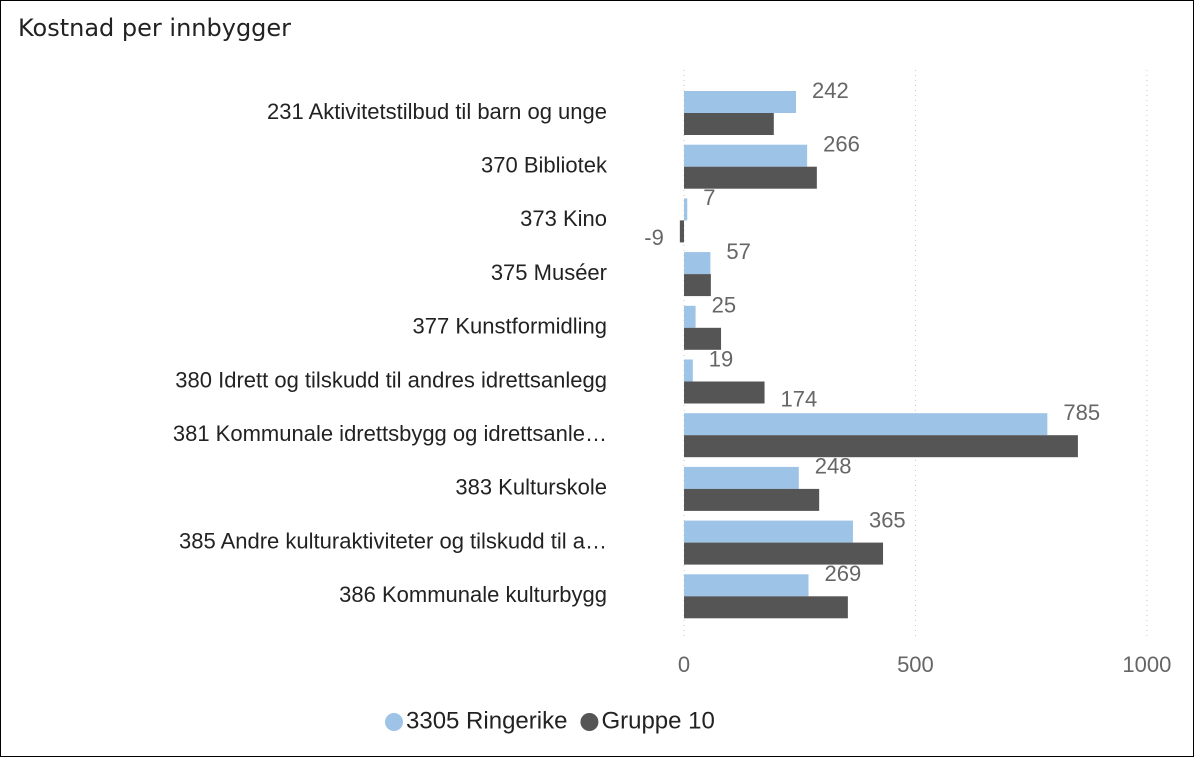 Image resolution: width=1194 pixels, height=757 pixels. I want to click on data-label: 57, so click(738, 251).